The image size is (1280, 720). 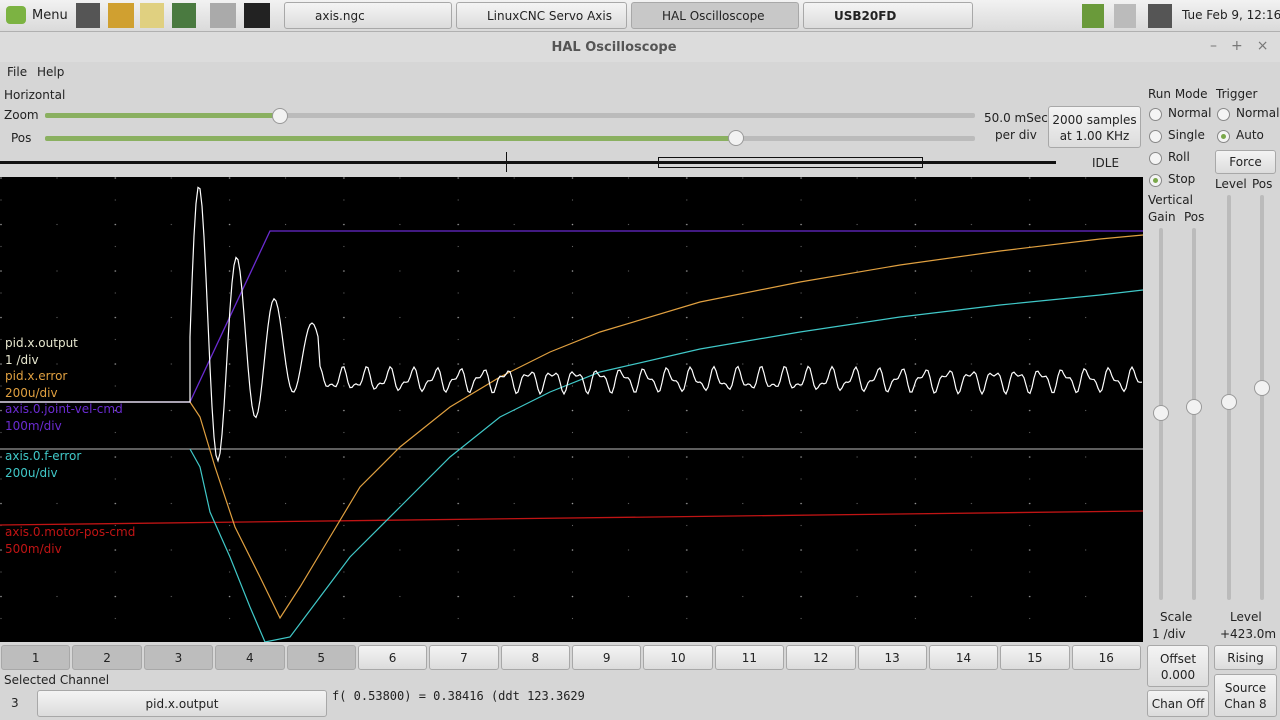 What do you see at coordinates (64, 409) in the screenshot?
I see `channel-name: axis.0.joint-vel-cmd` at bounding box center [64, 409].